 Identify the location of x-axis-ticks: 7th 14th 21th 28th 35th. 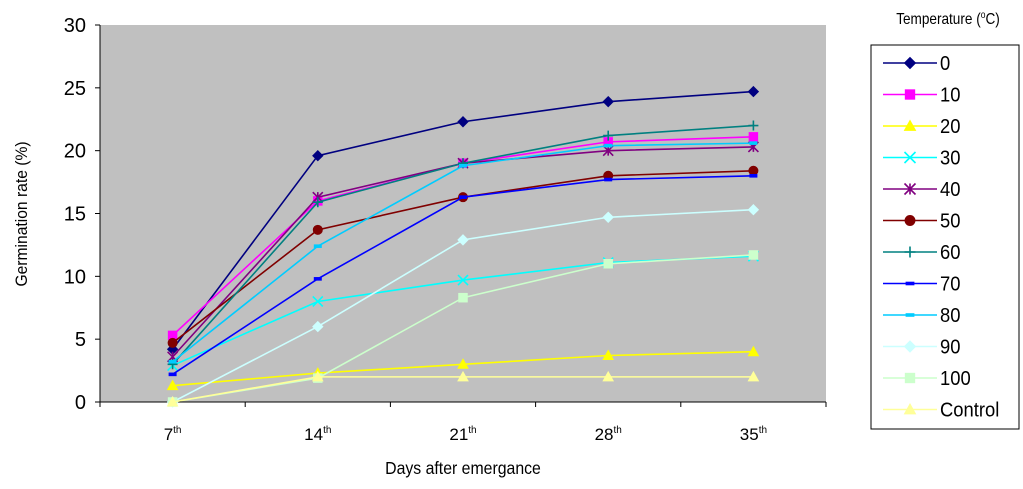
(463, 423).